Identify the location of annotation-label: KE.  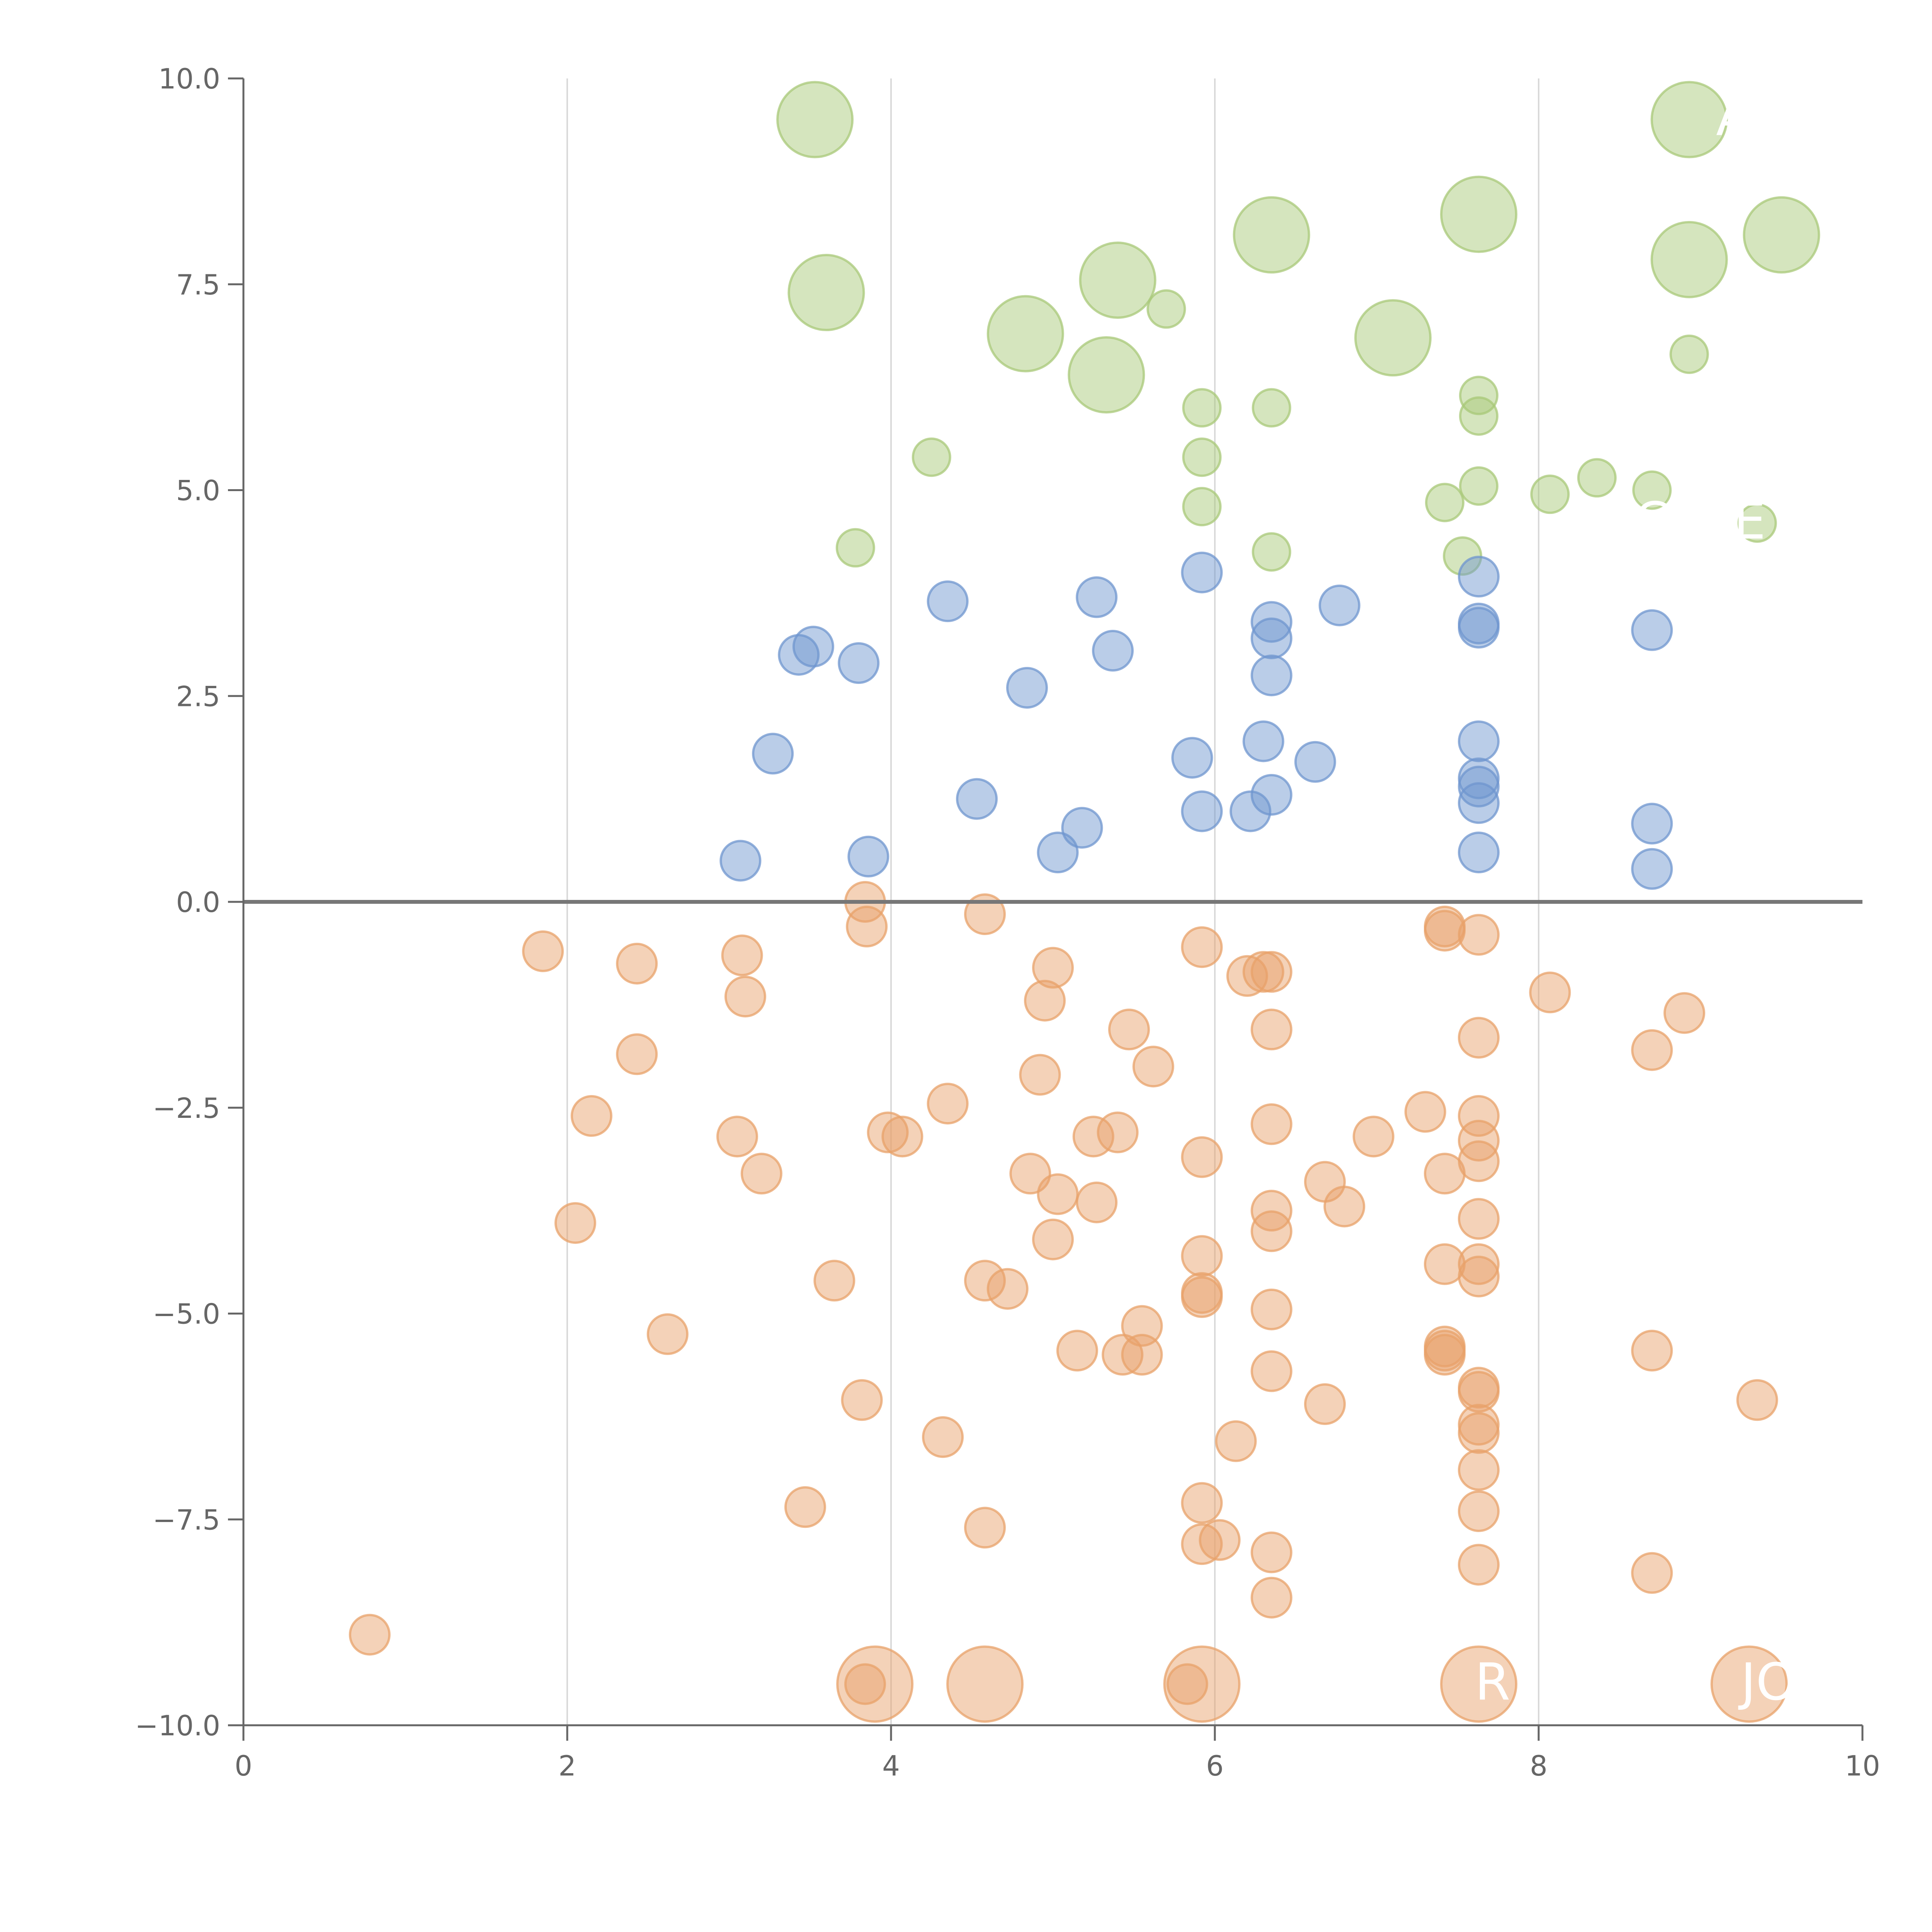
(1733, 521).